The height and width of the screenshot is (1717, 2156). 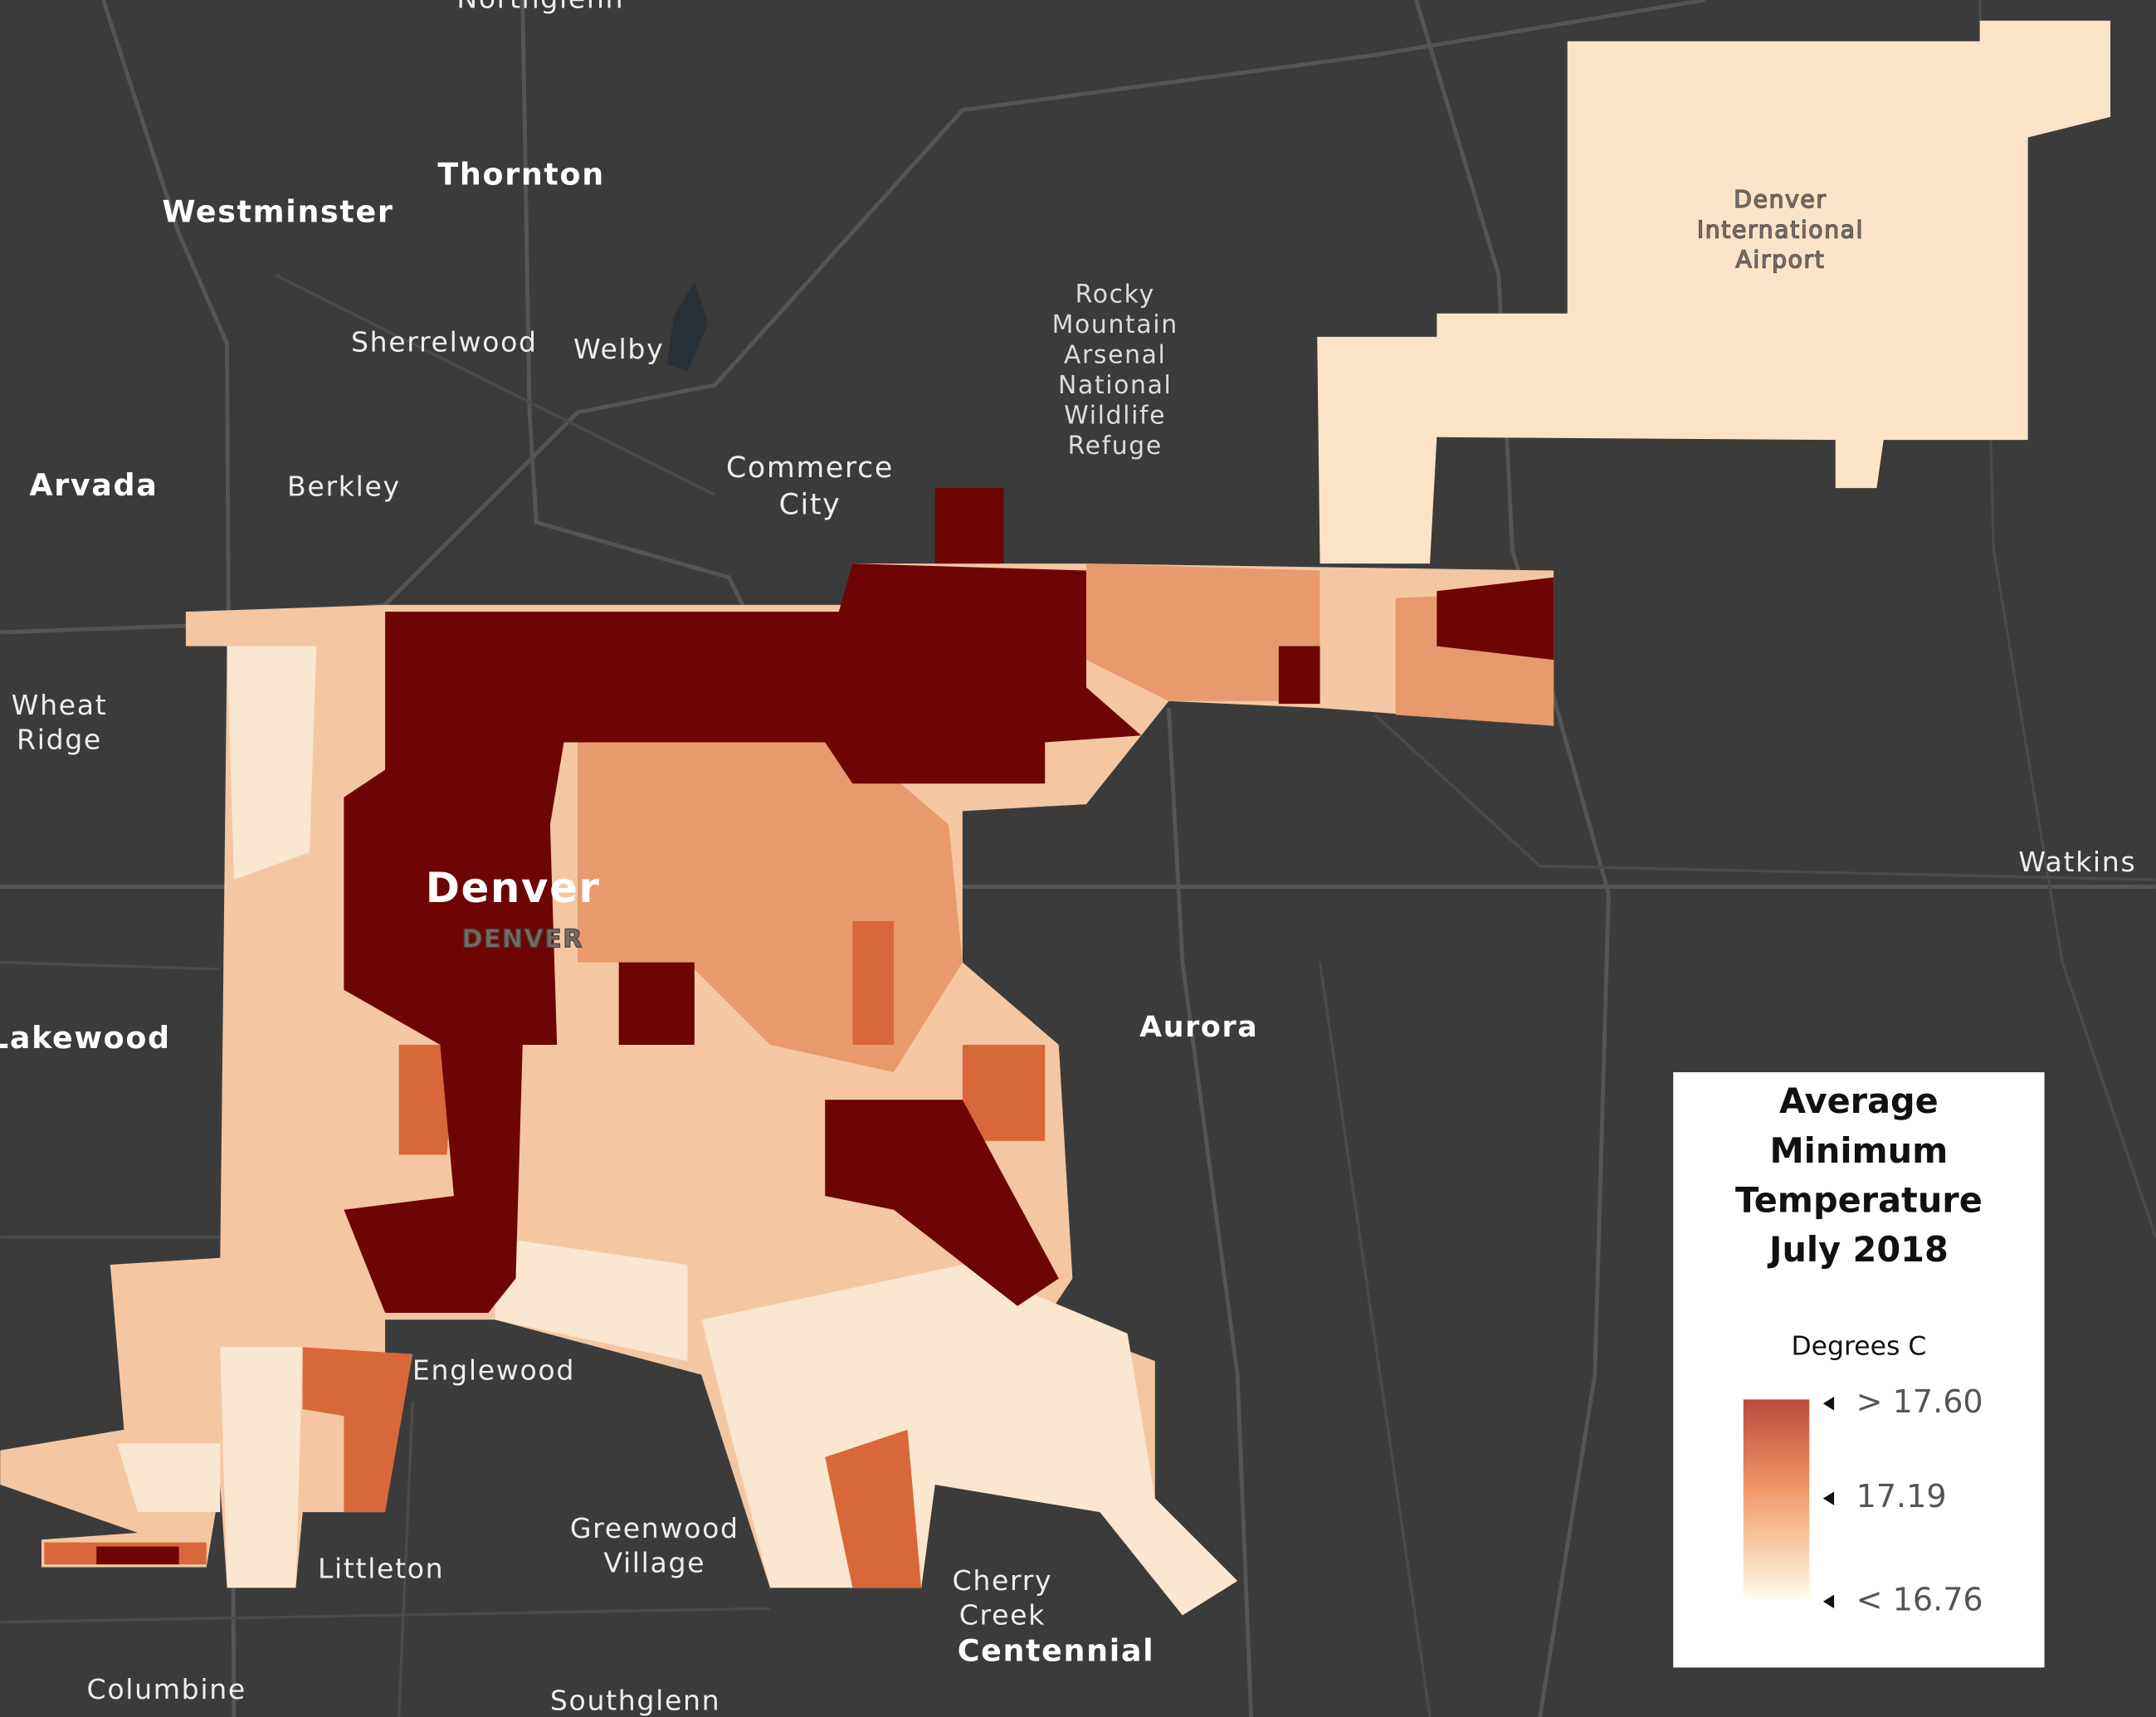 What do you see at coordinates (93, 485) in the screenshot?
I see `place-label: Arvada` at bounding box center [93, 485].